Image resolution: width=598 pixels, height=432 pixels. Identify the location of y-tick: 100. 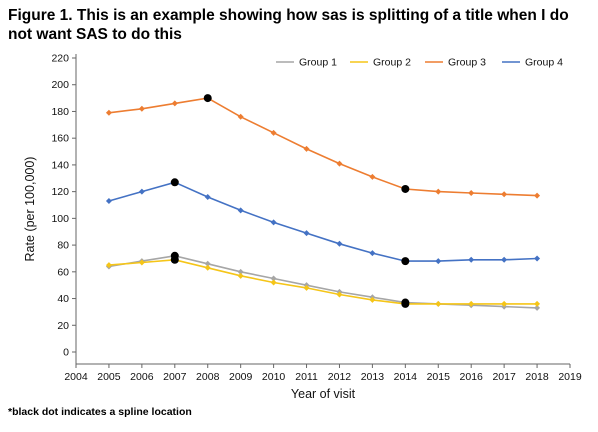
(63, 219).